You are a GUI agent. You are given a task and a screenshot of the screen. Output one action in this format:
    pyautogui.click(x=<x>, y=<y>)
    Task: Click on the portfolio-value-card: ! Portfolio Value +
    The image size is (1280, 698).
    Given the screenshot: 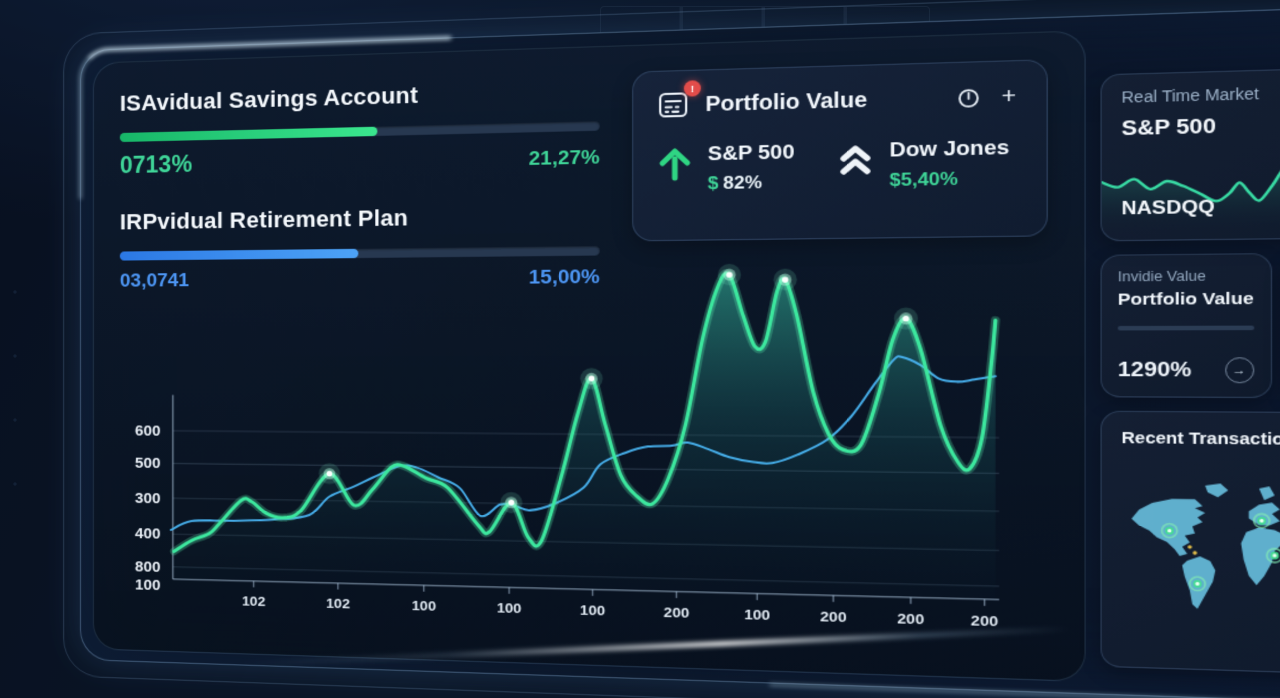 What is the action you would take?
    pyautogui.click(x=840, y=150)
    